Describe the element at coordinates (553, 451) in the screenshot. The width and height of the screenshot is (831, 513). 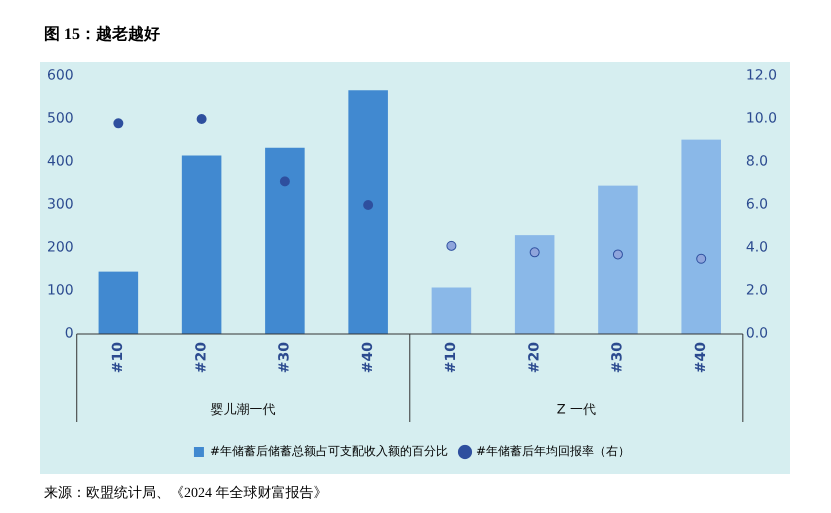
I see `legend-label: #年储蓄后年均回报率（右）` at that location.